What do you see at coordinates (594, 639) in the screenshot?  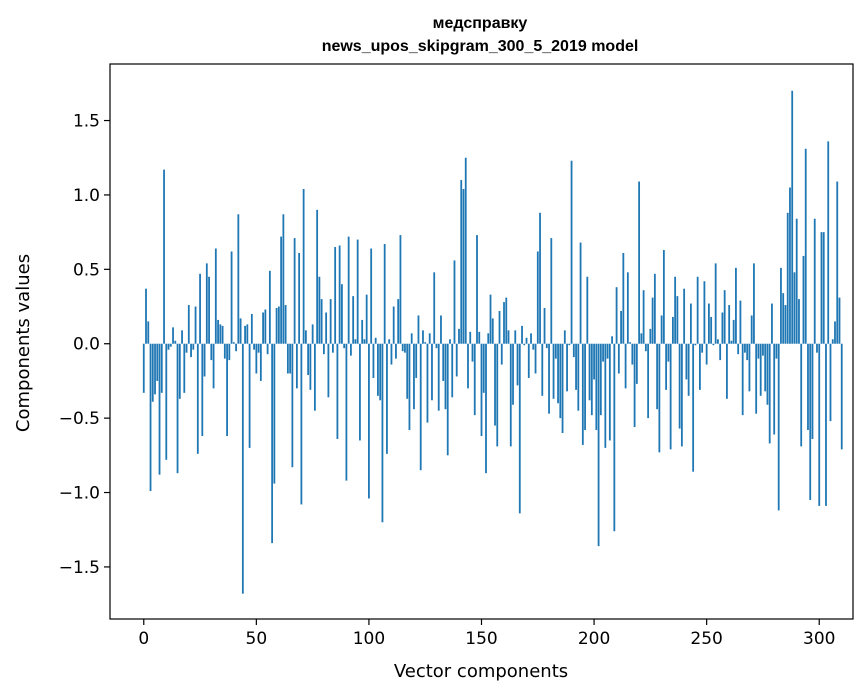 I see `x-tick-label: 200` at bounding box center [594, 639].